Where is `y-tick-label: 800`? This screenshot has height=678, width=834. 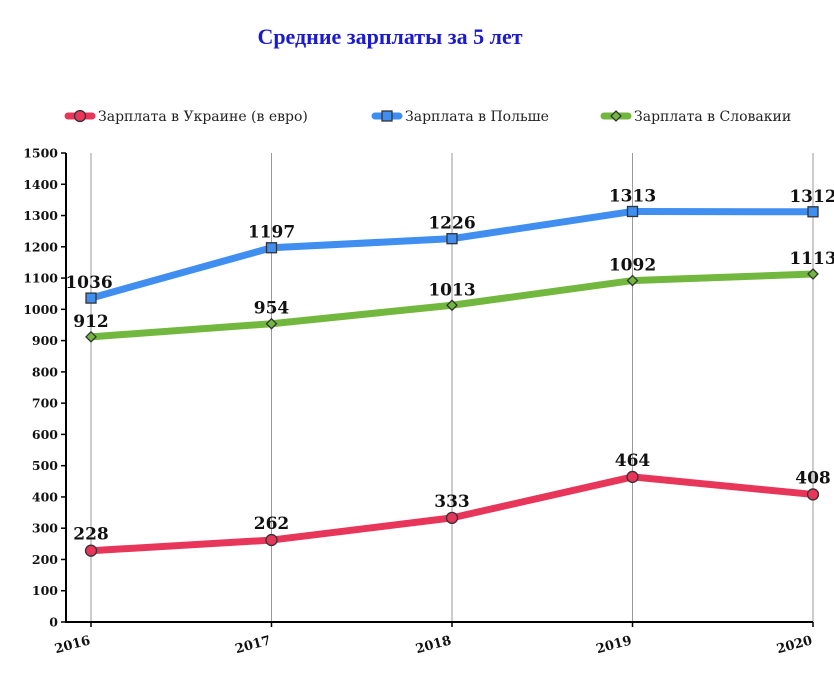
y-tick-label: 800 is located at coordinates (45, 371).